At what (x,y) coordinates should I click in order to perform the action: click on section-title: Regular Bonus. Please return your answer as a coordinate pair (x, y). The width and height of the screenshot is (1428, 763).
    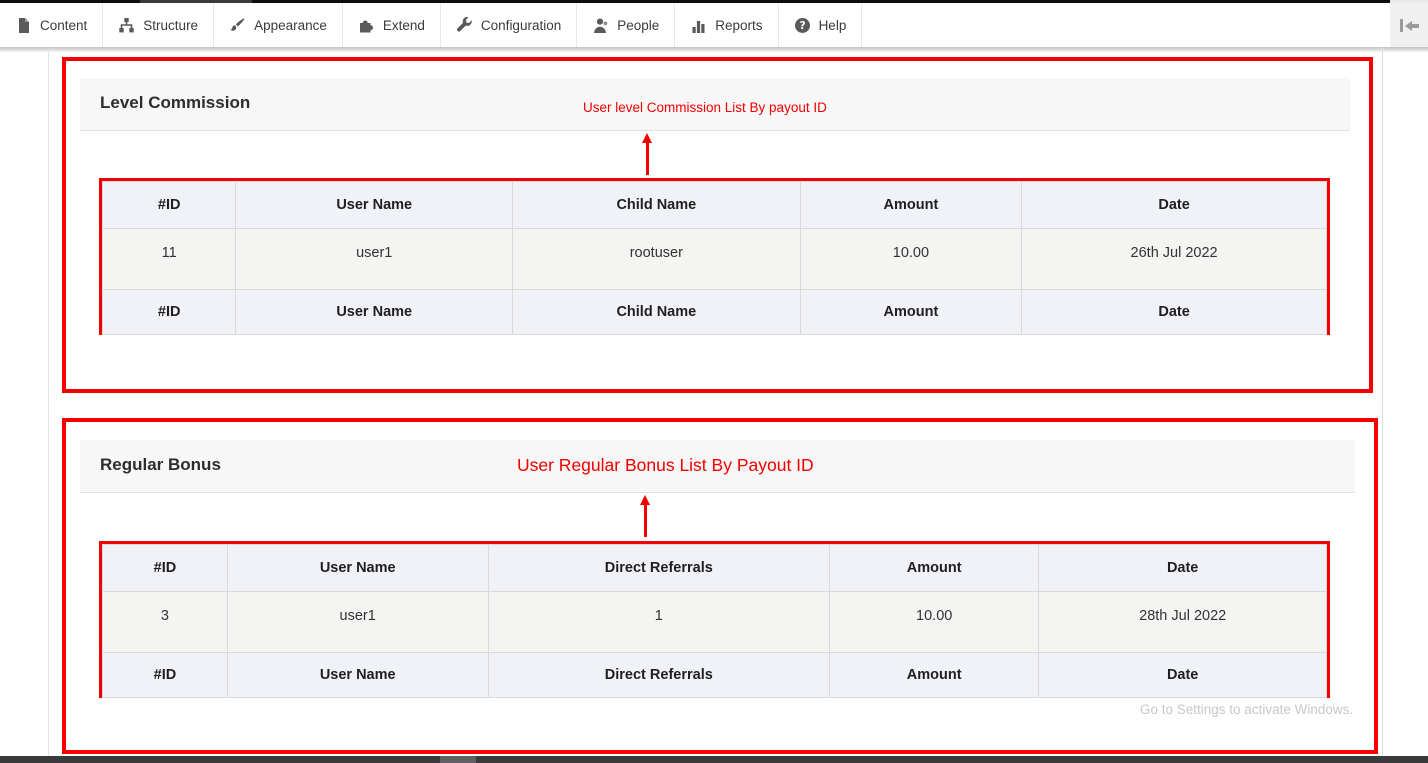
    Looking at the image, I should click on (160, 464).